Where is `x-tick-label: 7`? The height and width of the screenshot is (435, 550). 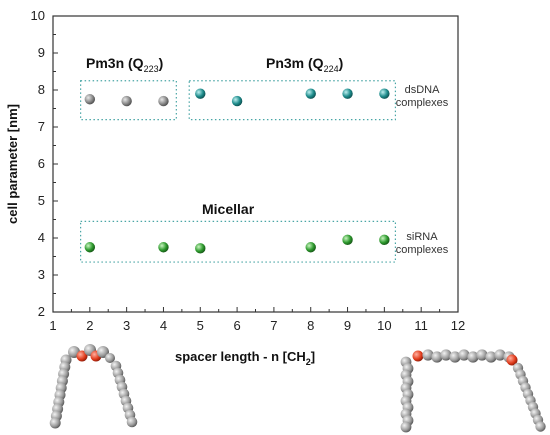
x-tick-label: 7 is located at coordinates (273, 325).